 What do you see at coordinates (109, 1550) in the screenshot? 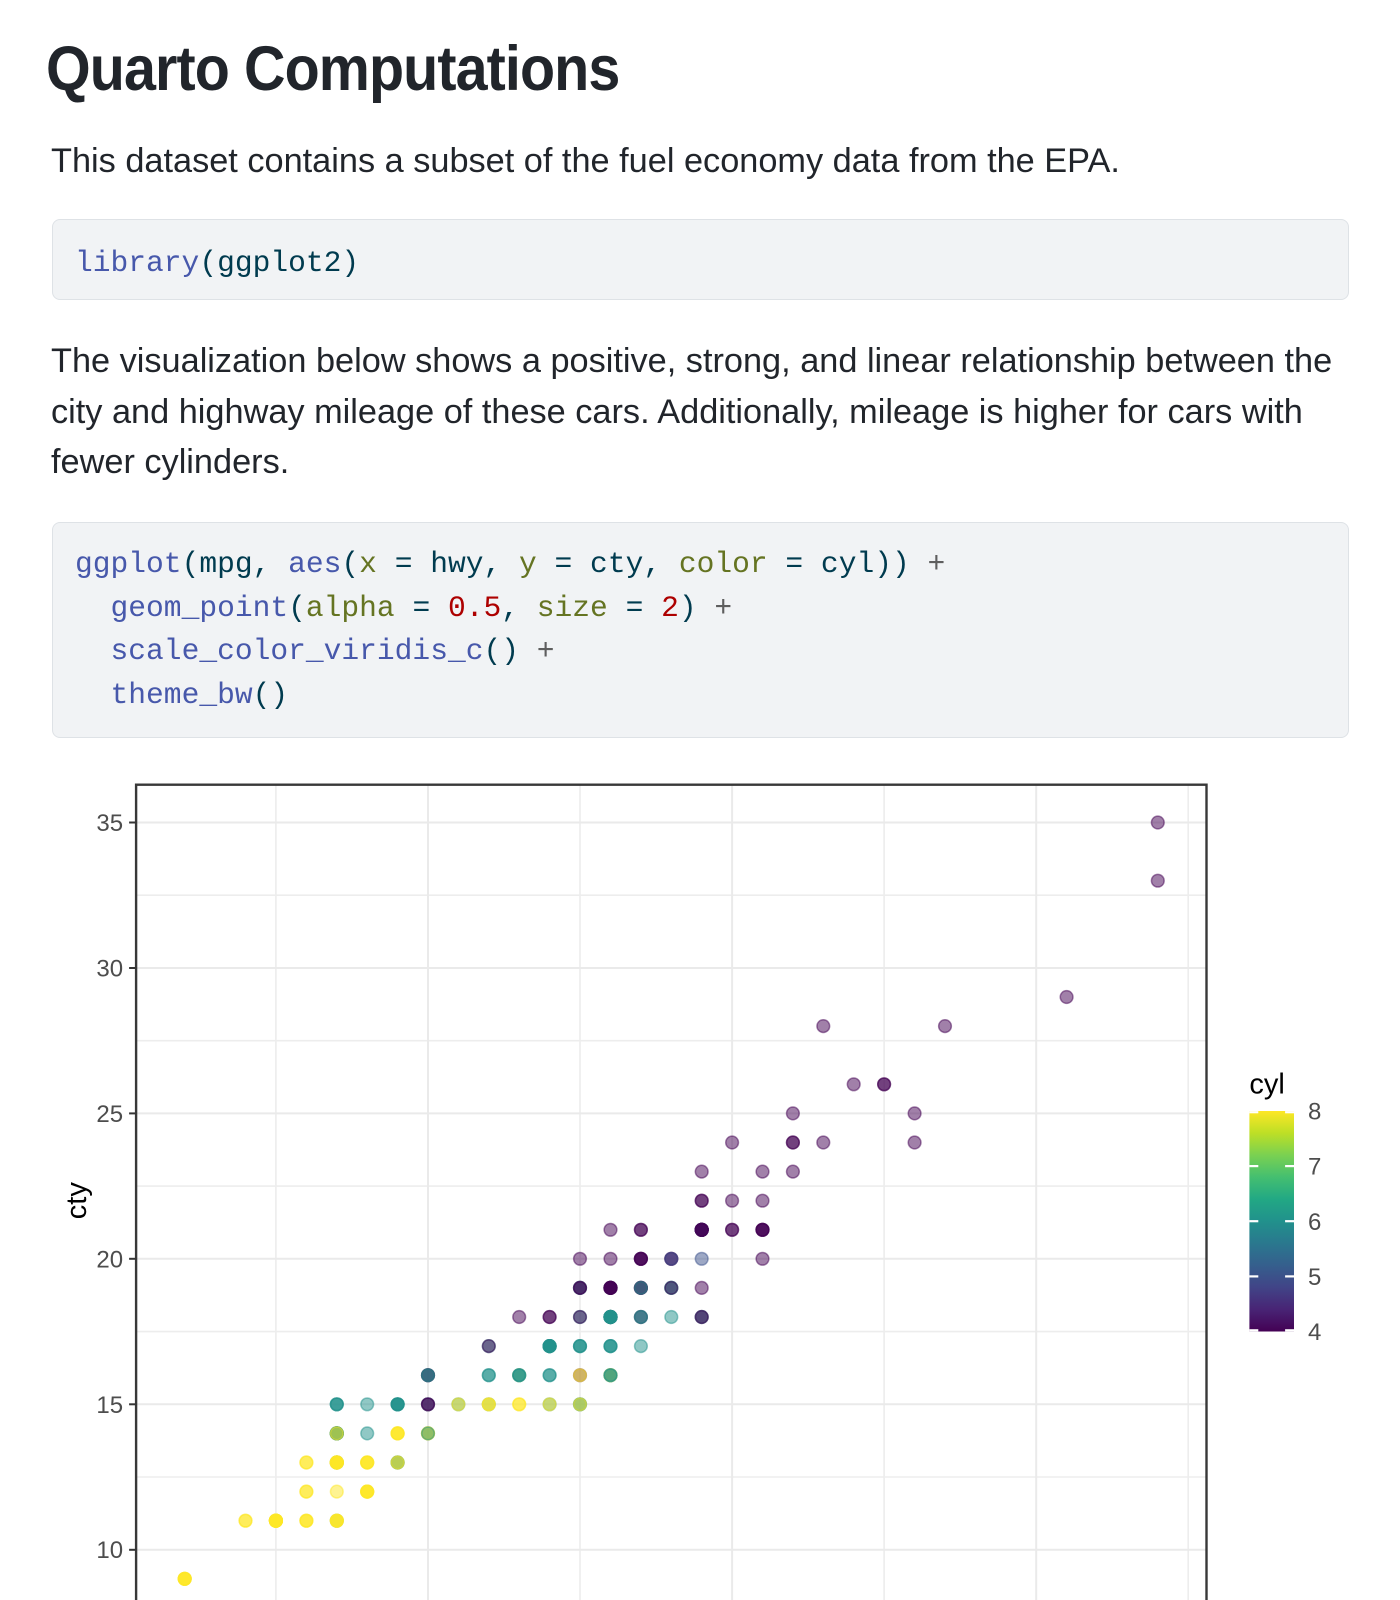
I see `svg-text: 10` at bounding box center [109, 1550].